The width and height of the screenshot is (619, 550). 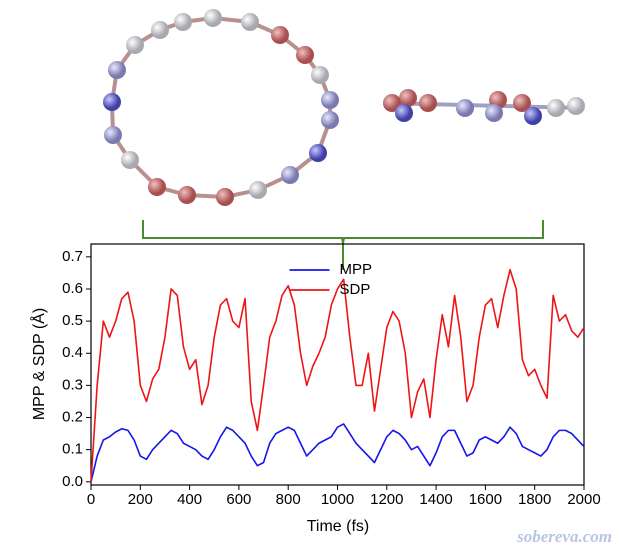 I want to click on x-tick-label: 1200, so click(x=386, y=499).